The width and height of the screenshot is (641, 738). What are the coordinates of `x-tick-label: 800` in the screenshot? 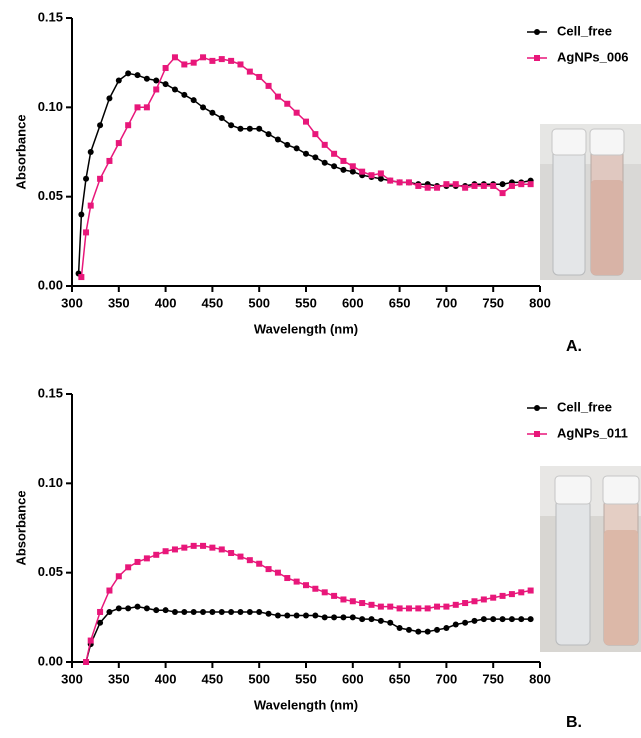 It's located at (540, 302).